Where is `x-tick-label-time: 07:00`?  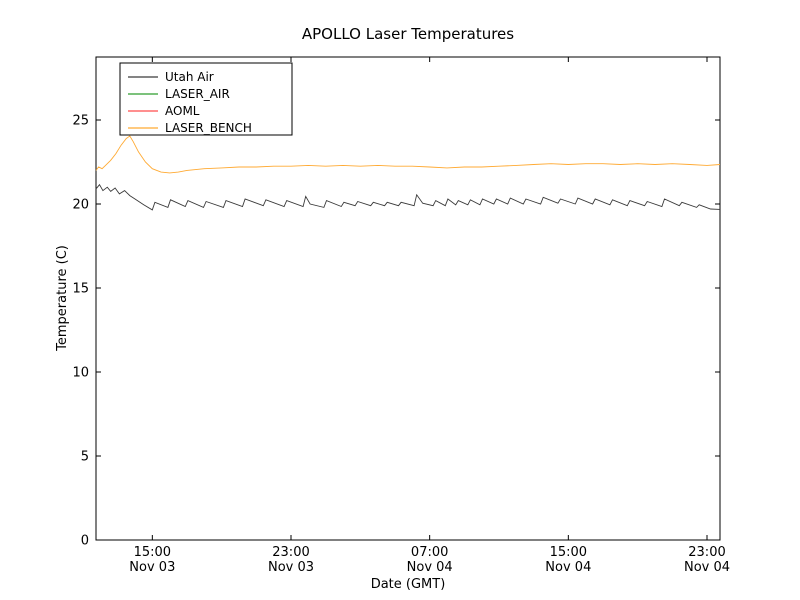 x-tick-label-time: 07:00 is located at coordinates (429, 552).